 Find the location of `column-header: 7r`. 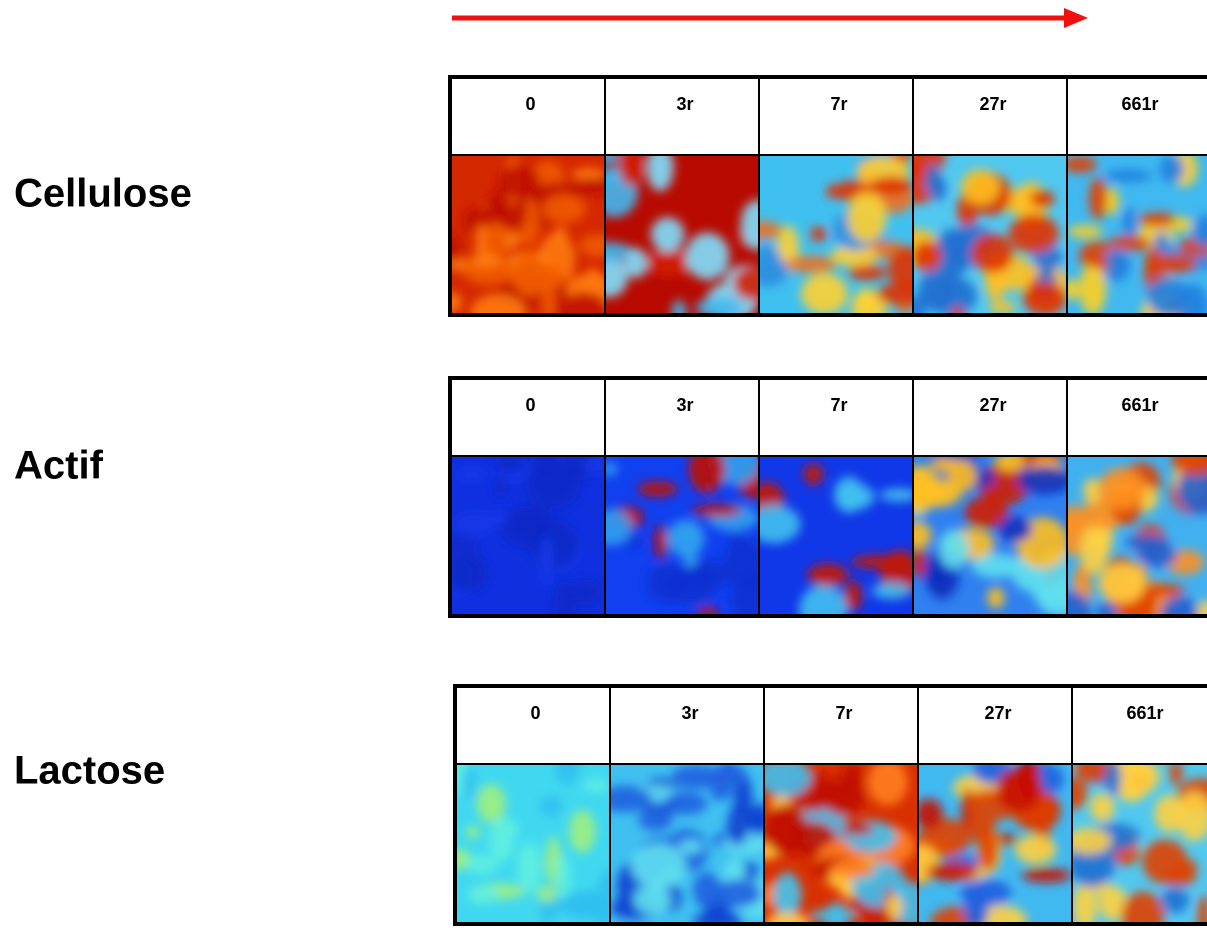

column-header: 7r is located at coordinates (838, 104).